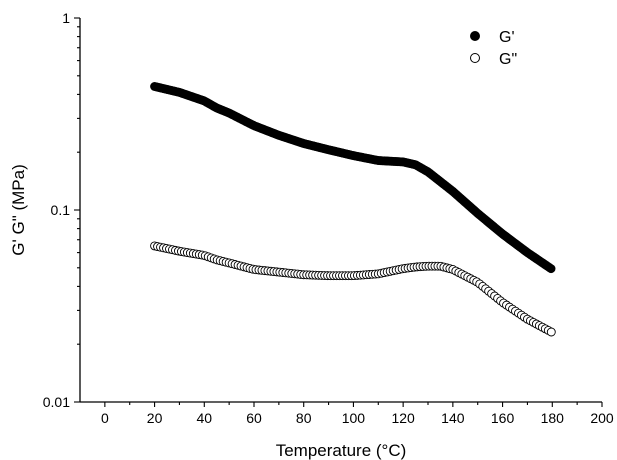 The image size is (617, 460). What do you see at coordinates (602, 418) in the screenshot?
I see `x-tick-label: 200` at bounding box center [602, 418].